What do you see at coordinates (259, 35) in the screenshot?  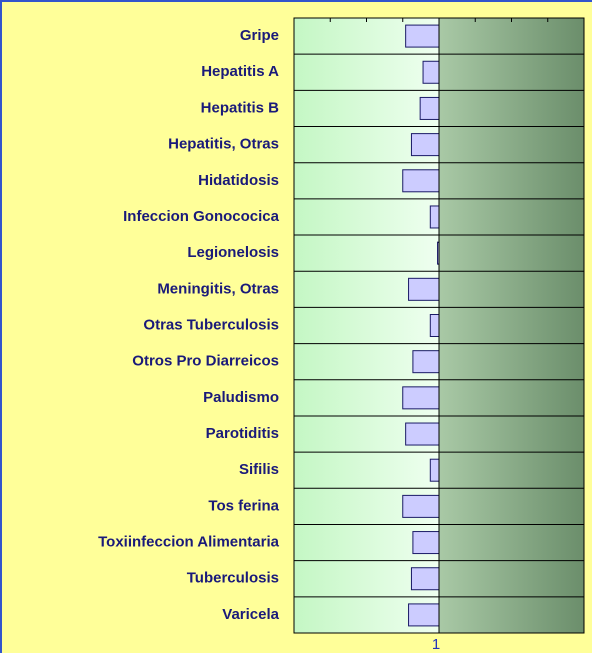 I see `y-tick-label: Gripe` at bounding box center [259, 35].